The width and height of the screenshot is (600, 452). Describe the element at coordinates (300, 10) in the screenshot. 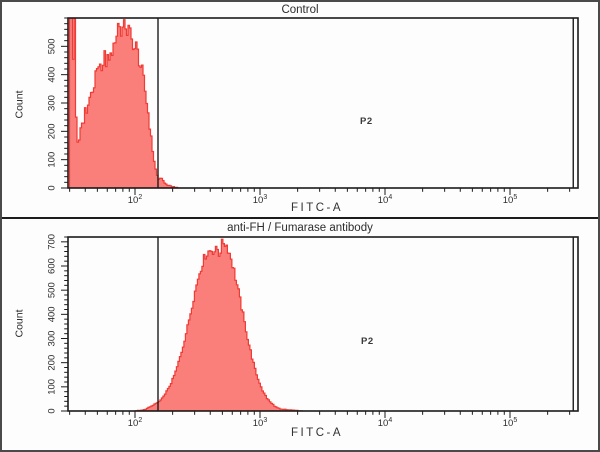

I see `panel-title-control: Control` at that location.